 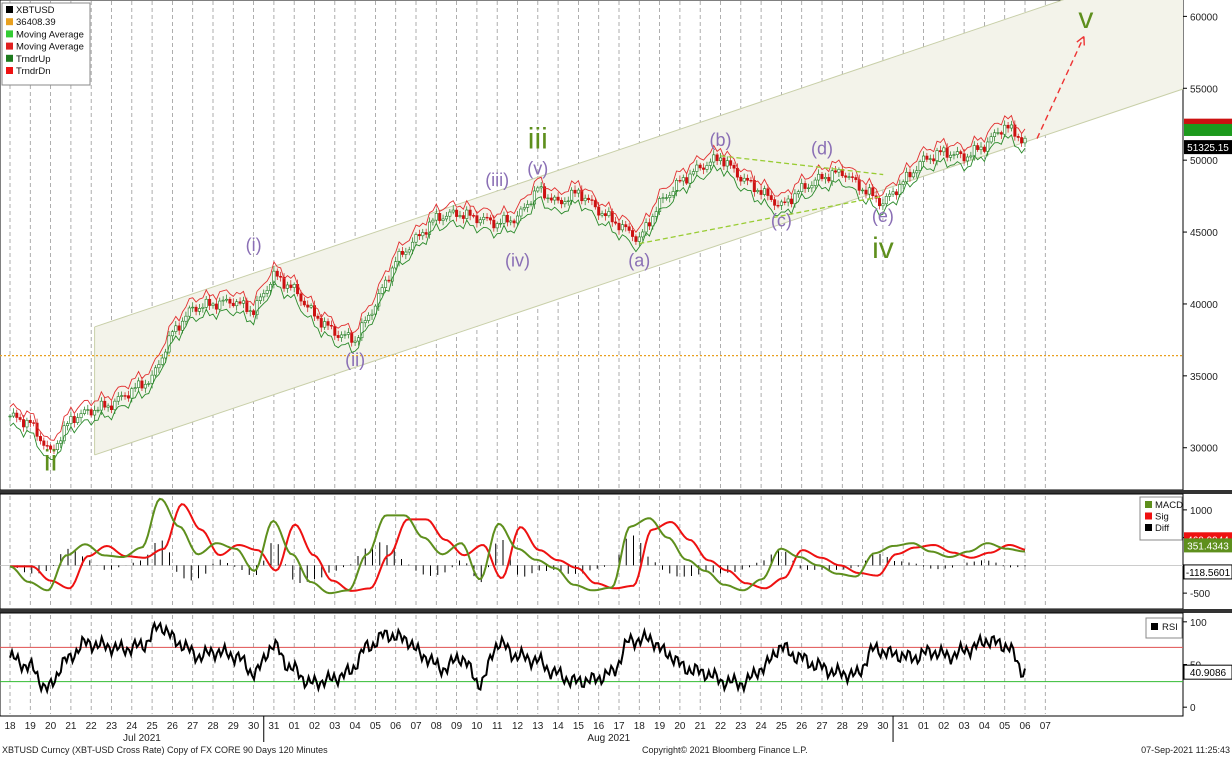 I want to click on footer-center: Copyright© 2021 Bloomberg Finance L.P., so click(x=725, y=750).